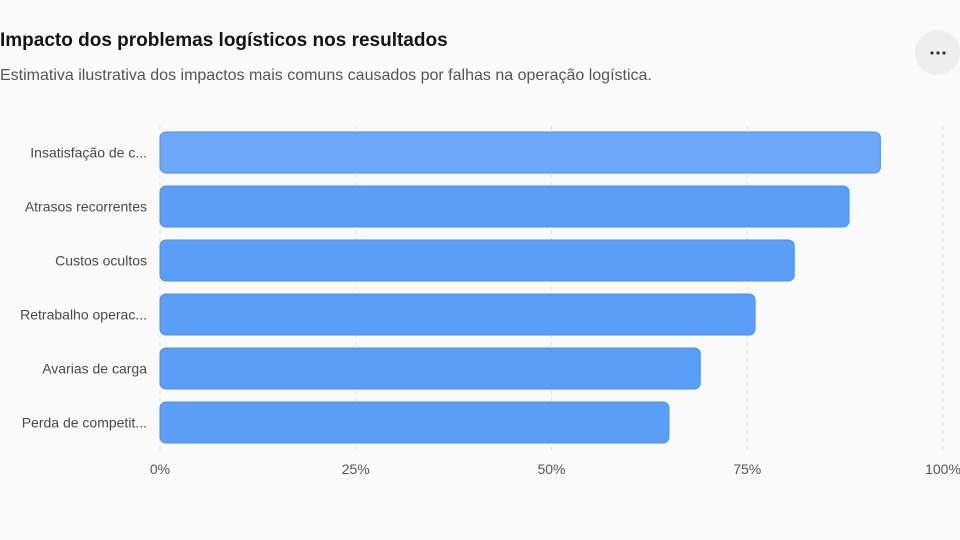 The image size is (960, 540). Describe the element at coordinates (551, 469) in the screenshot. I see `x-tick-label: 50%` at that location.